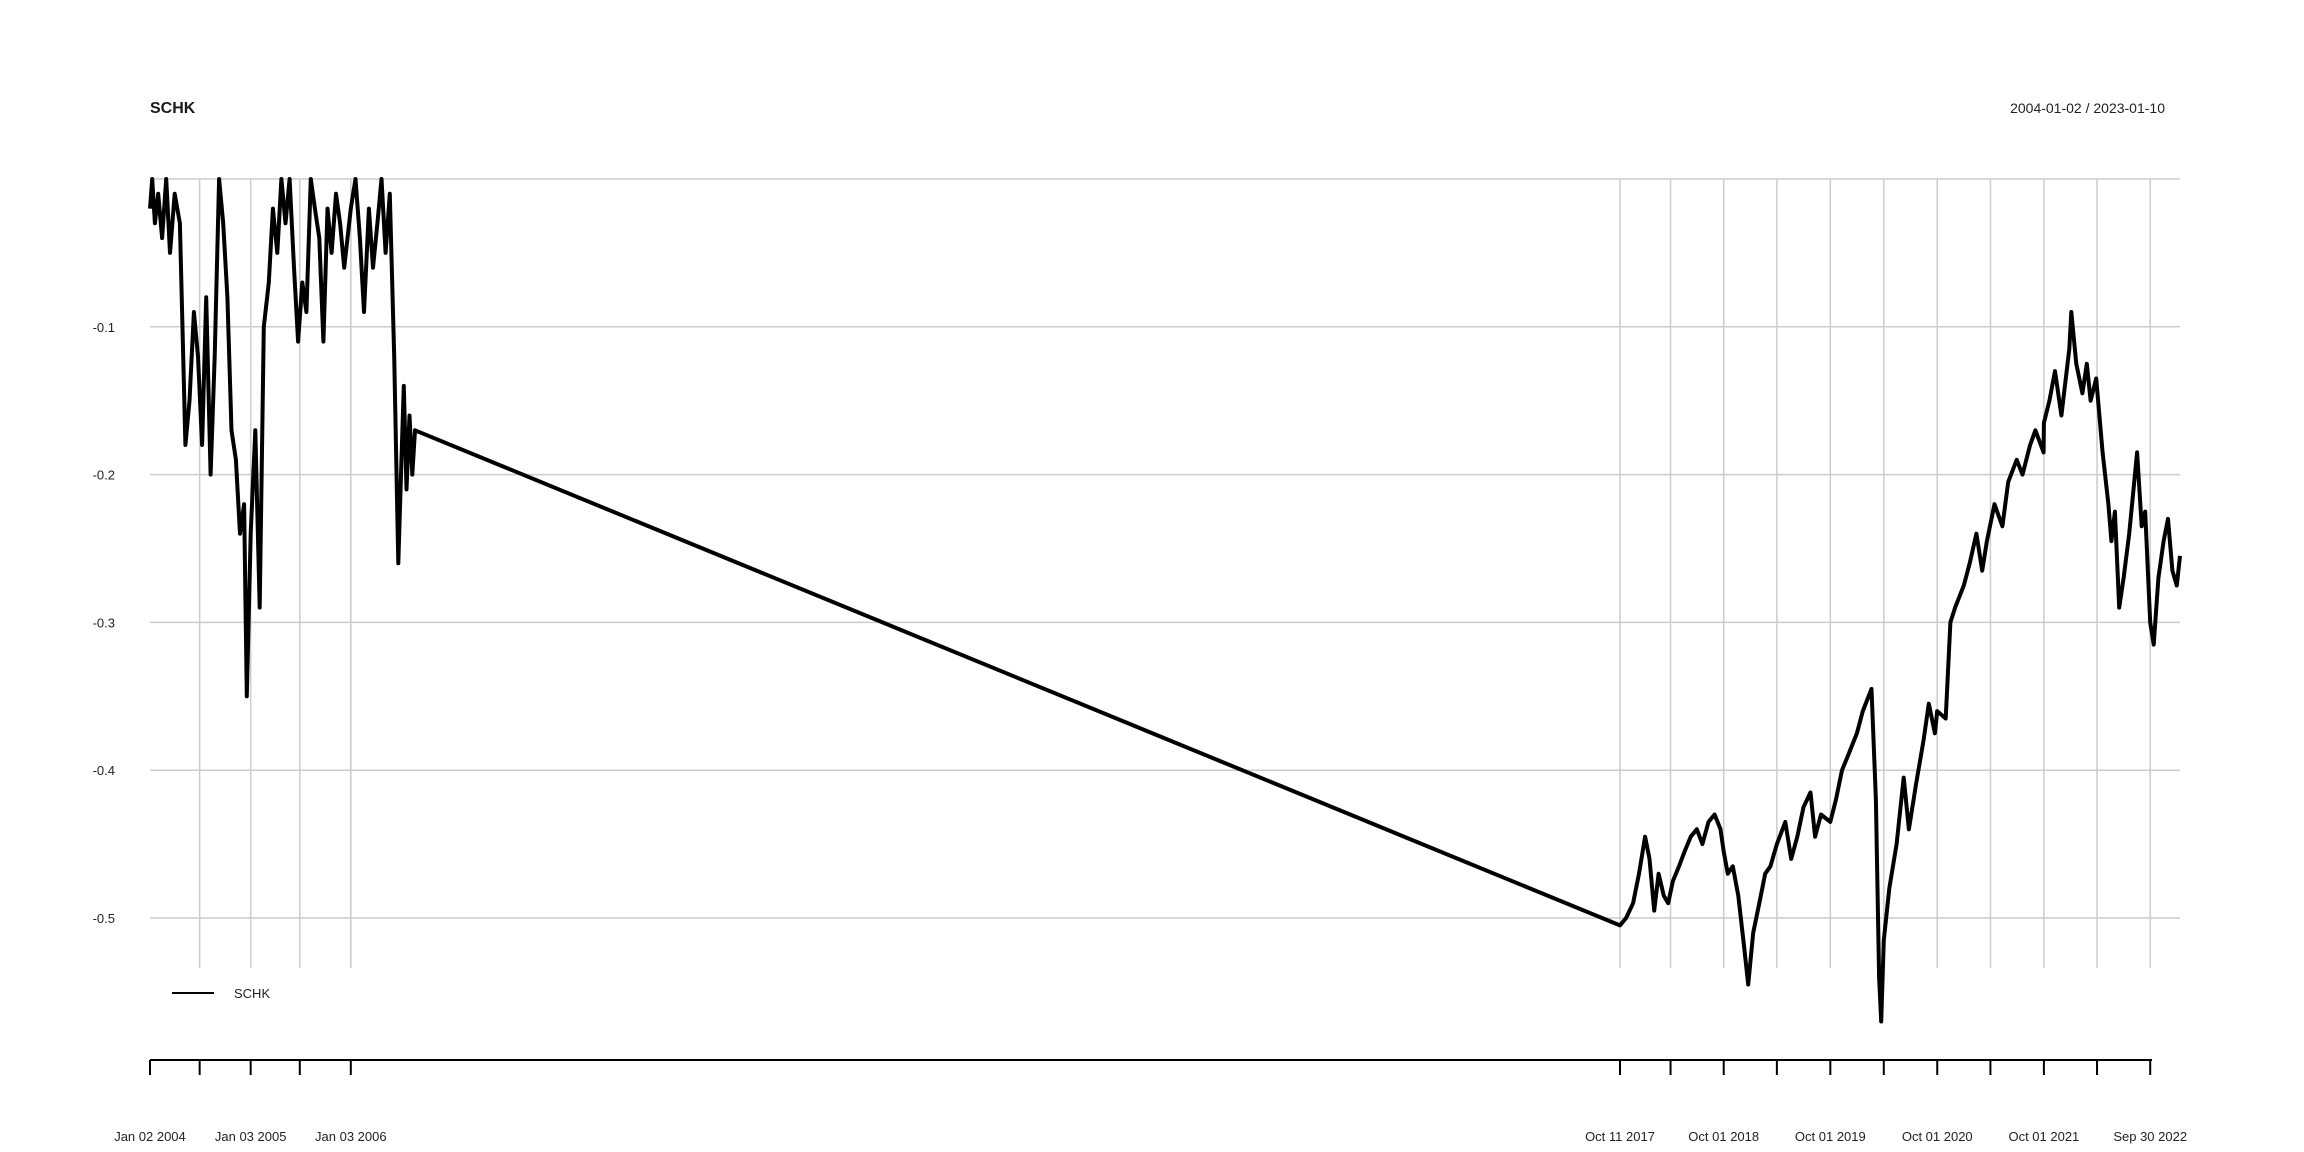  What do you see at coordinates (252, 993) in the screenshot?
I see `legend-label-schk: SCHK` at bounding box center [252, 993].